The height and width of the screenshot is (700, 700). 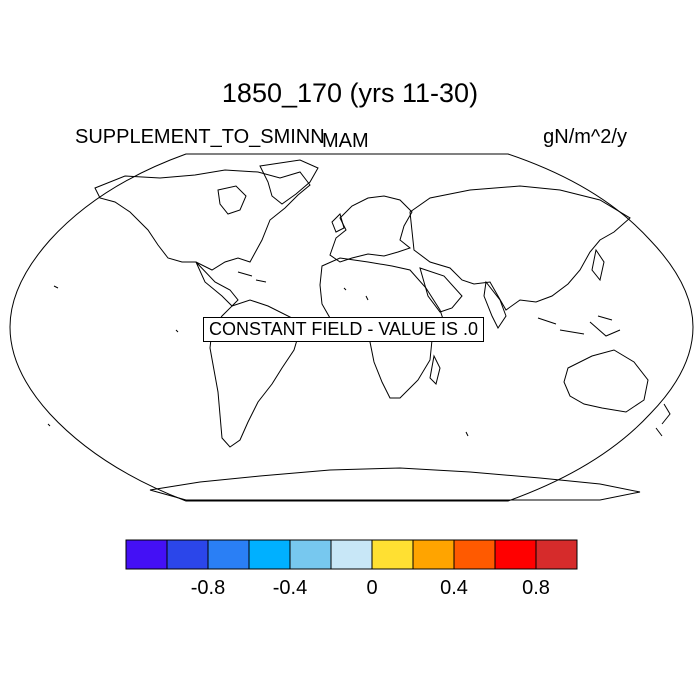 I want to click on coast-greenland, so click(x=289, y=182).